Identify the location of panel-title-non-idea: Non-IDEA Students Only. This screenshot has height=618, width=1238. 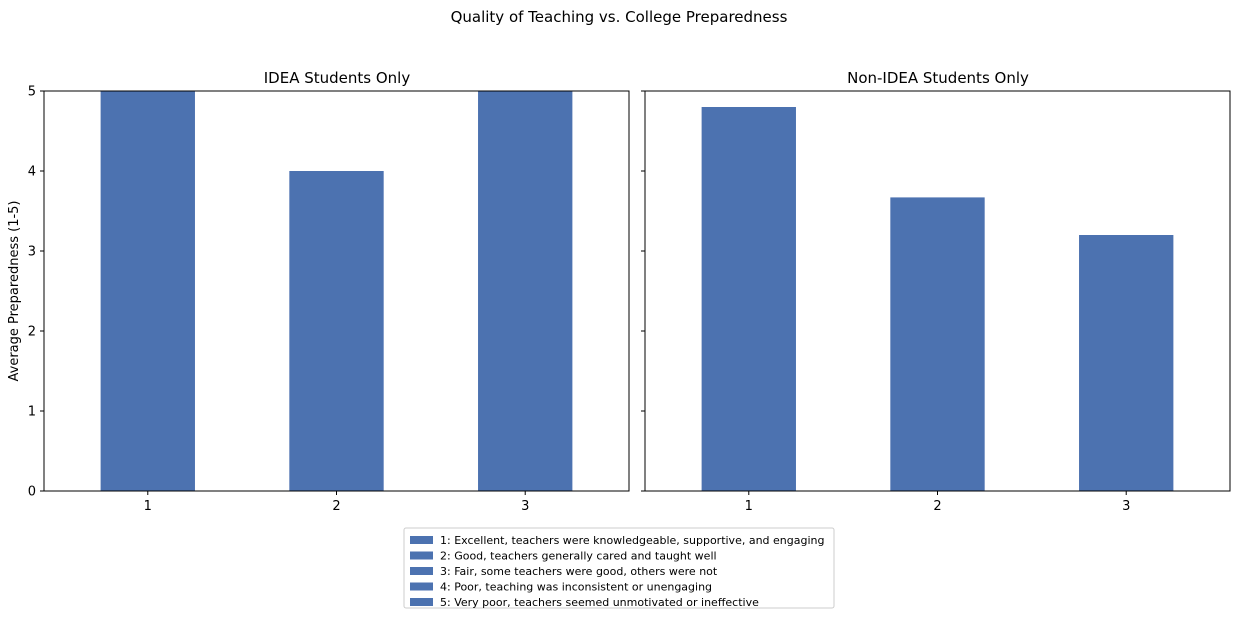
(938, 78).